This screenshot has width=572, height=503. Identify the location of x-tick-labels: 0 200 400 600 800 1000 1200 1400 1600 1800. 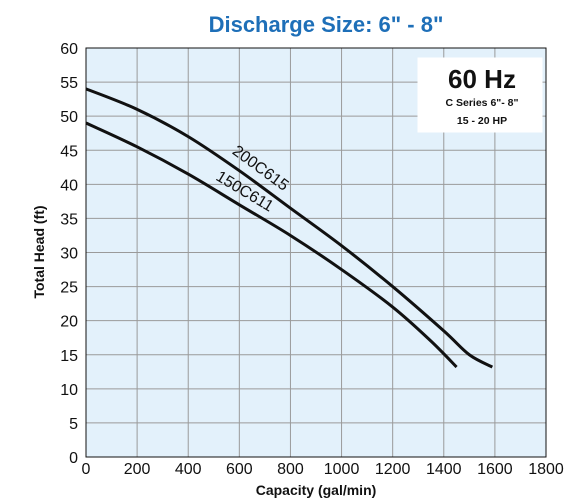
(323, 469).